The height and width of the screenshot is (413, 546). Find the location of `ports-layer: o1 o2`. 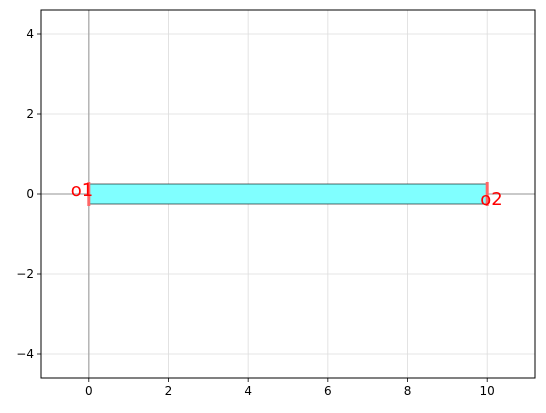

ports-layer: o1 o2 is located at coordinates (287, 195).